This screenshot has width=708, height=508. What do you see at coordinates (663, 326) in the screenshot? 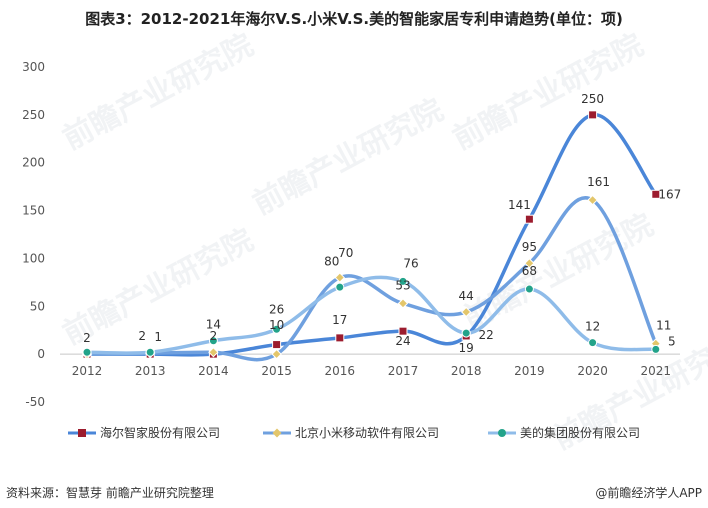
I see `data-label: 11` at bounding box center [663, 326].